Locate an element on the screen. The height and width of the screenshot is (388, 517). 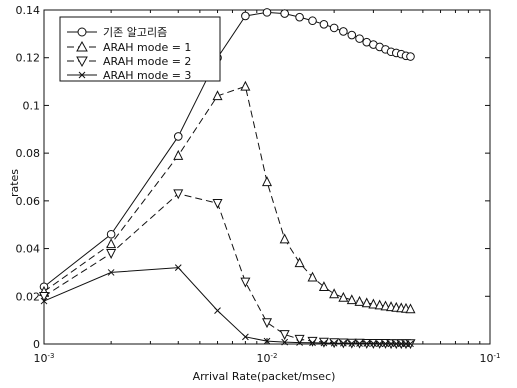
series-4-point-15-b is located at coordinates (367, 343).